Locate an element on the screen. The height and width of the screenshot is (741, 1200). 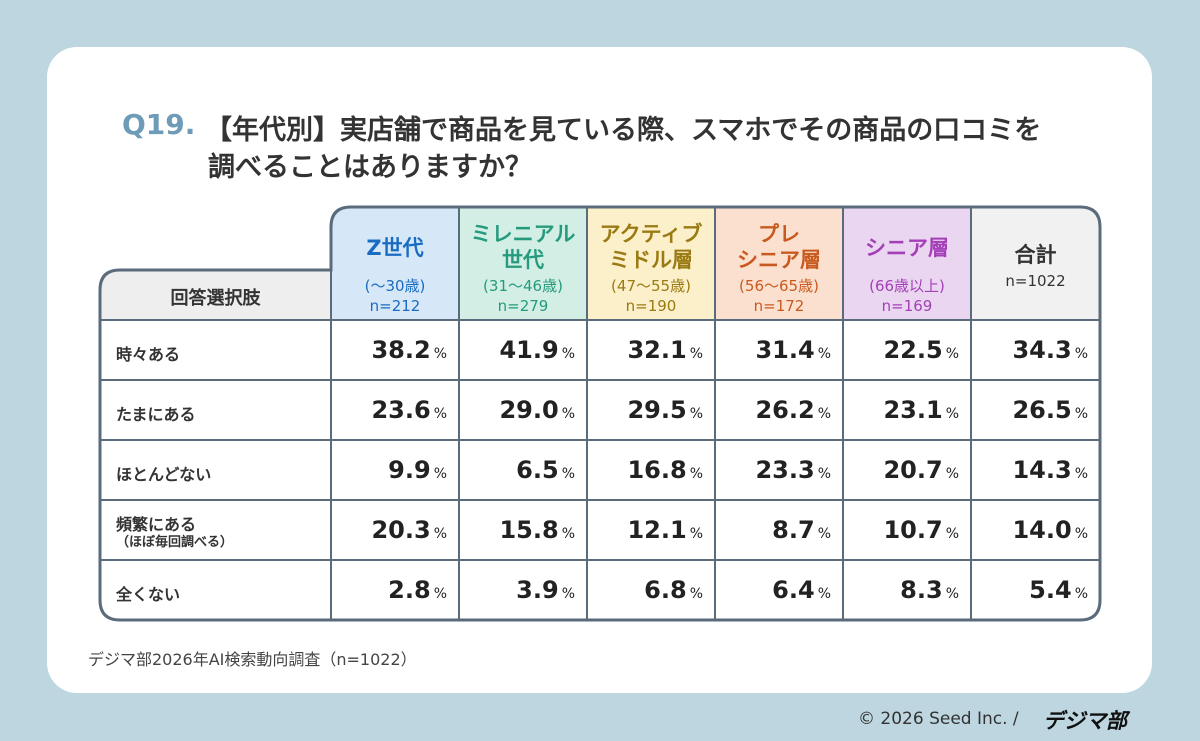
cell: 8.3% is located at coordinates (901, 590).